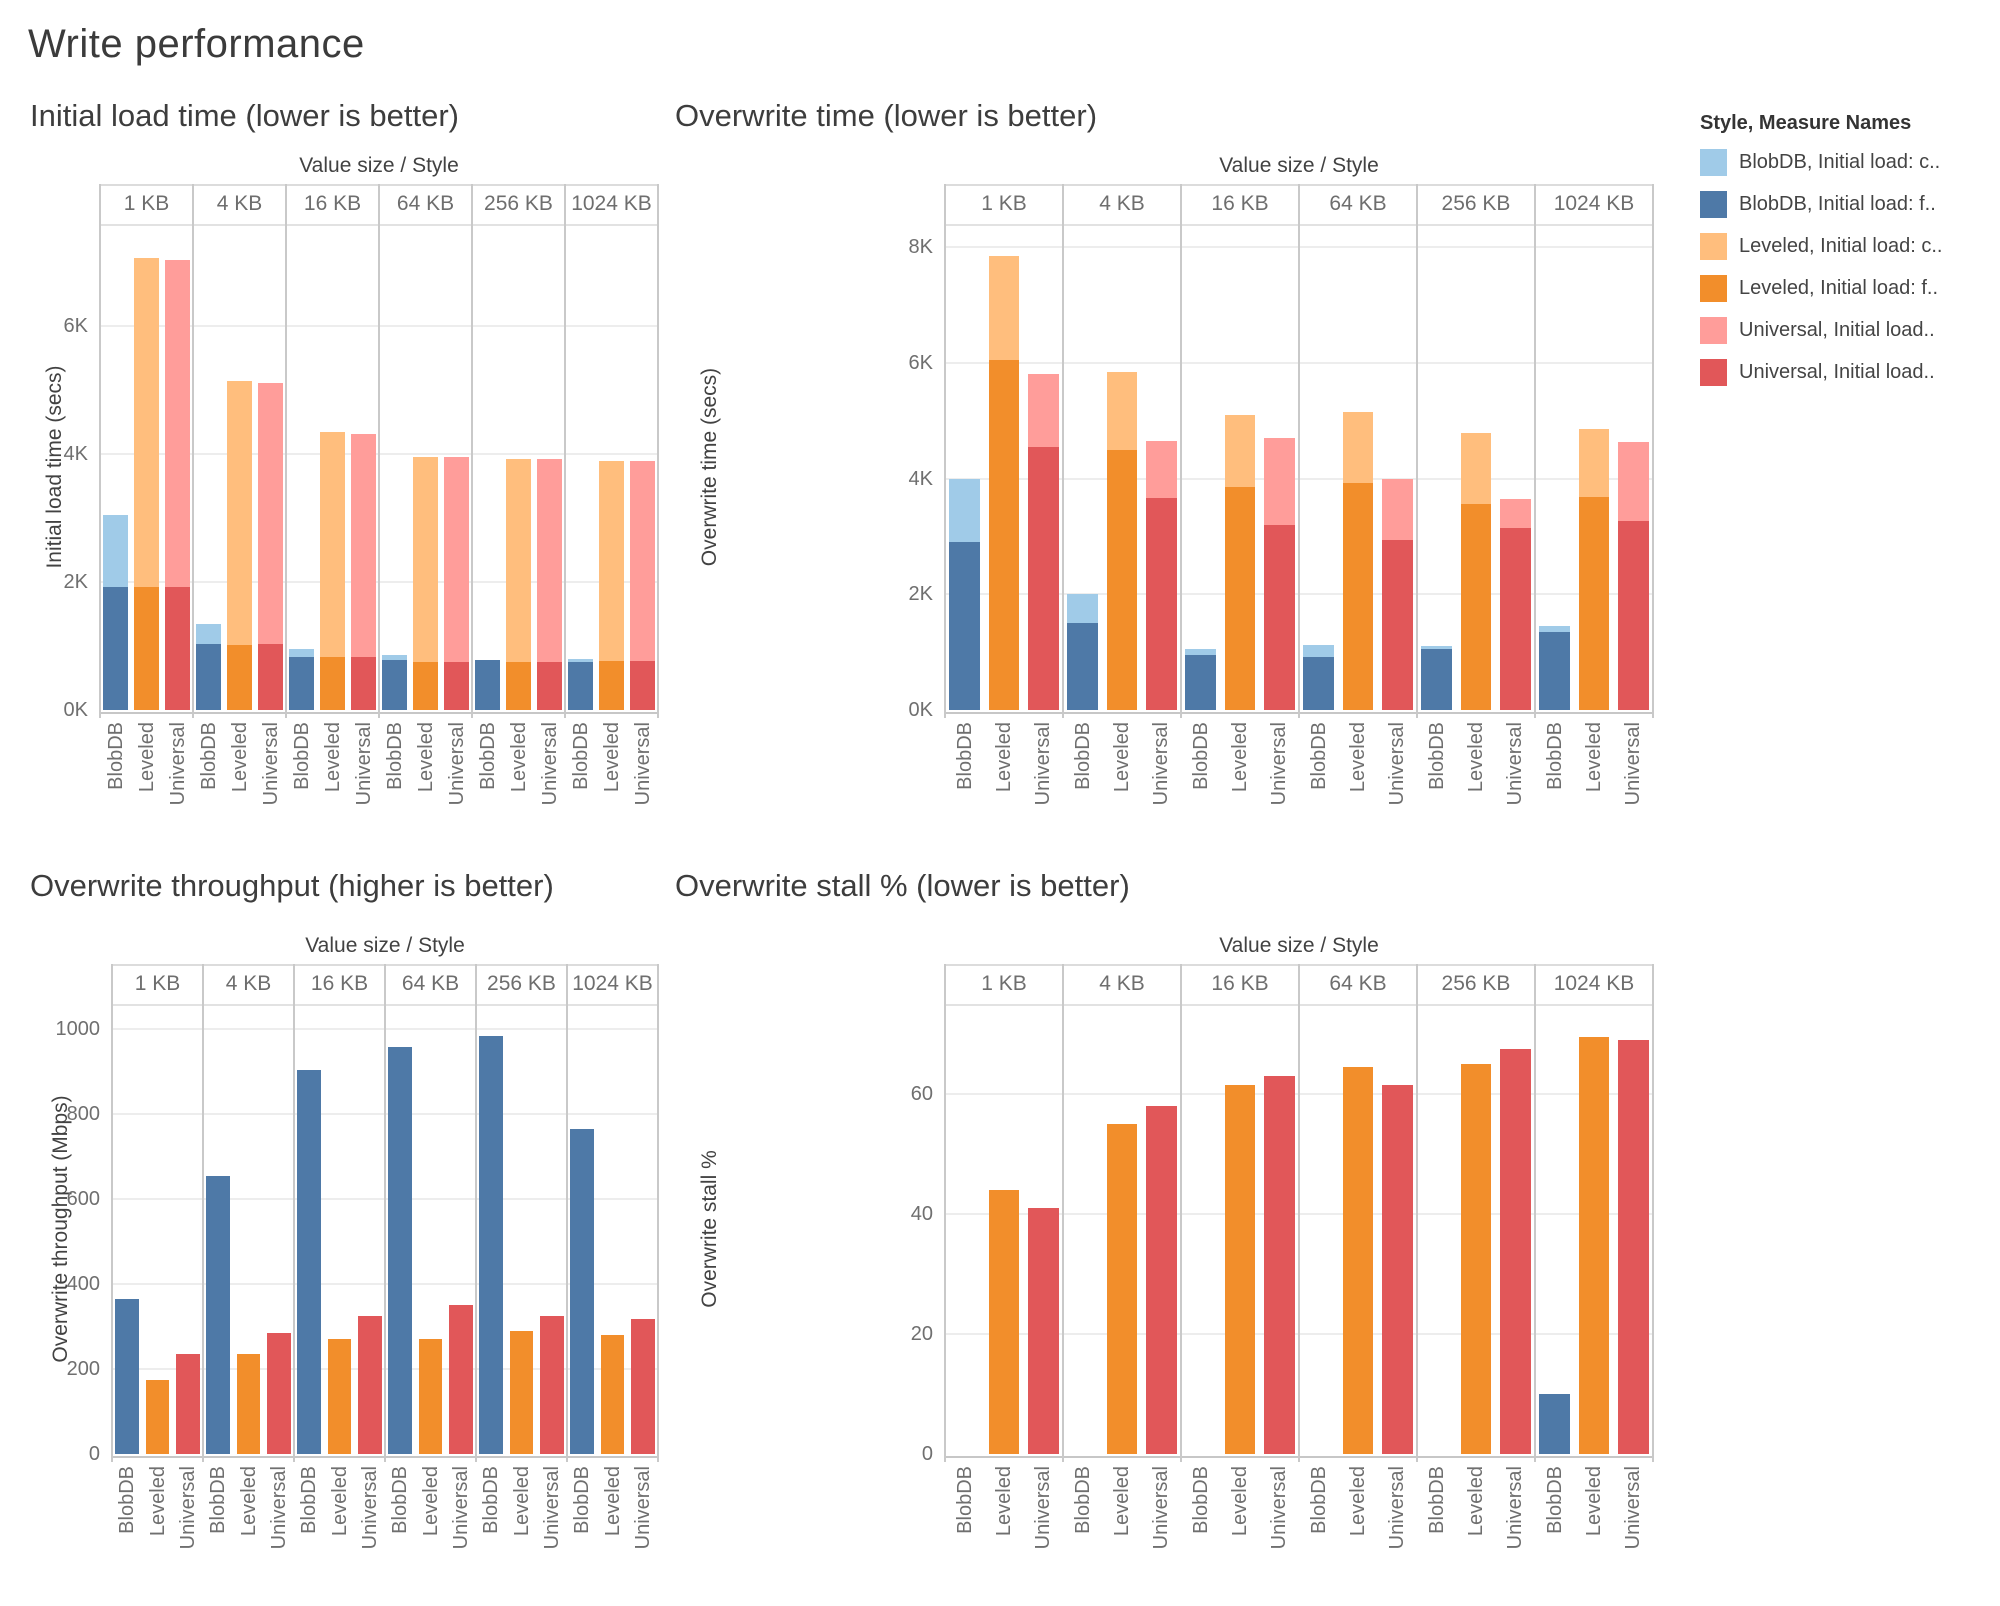 Image resolution: width=2000 pixels, height=1606 pixels. I want to click on legend-item: Leveled, Initial load: f.., so click(1845, 288).